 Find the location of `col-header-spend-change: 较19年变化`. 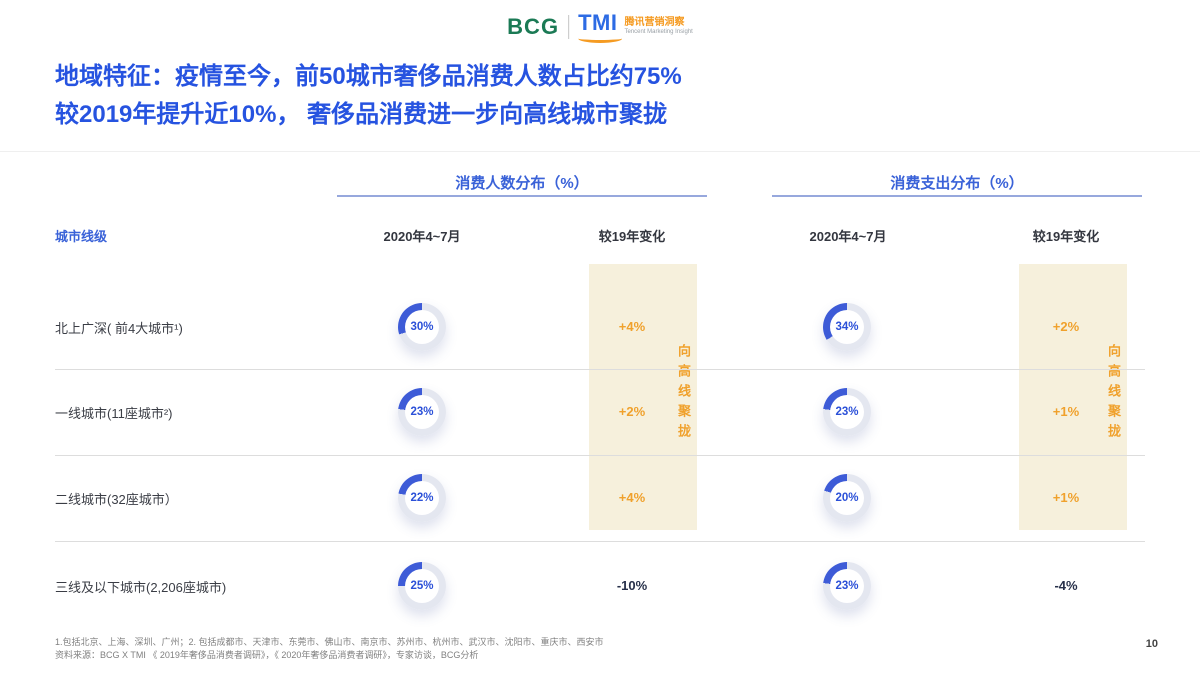

col-header-spend-change: 较19年变化 is located at coordinates (1066, 236).